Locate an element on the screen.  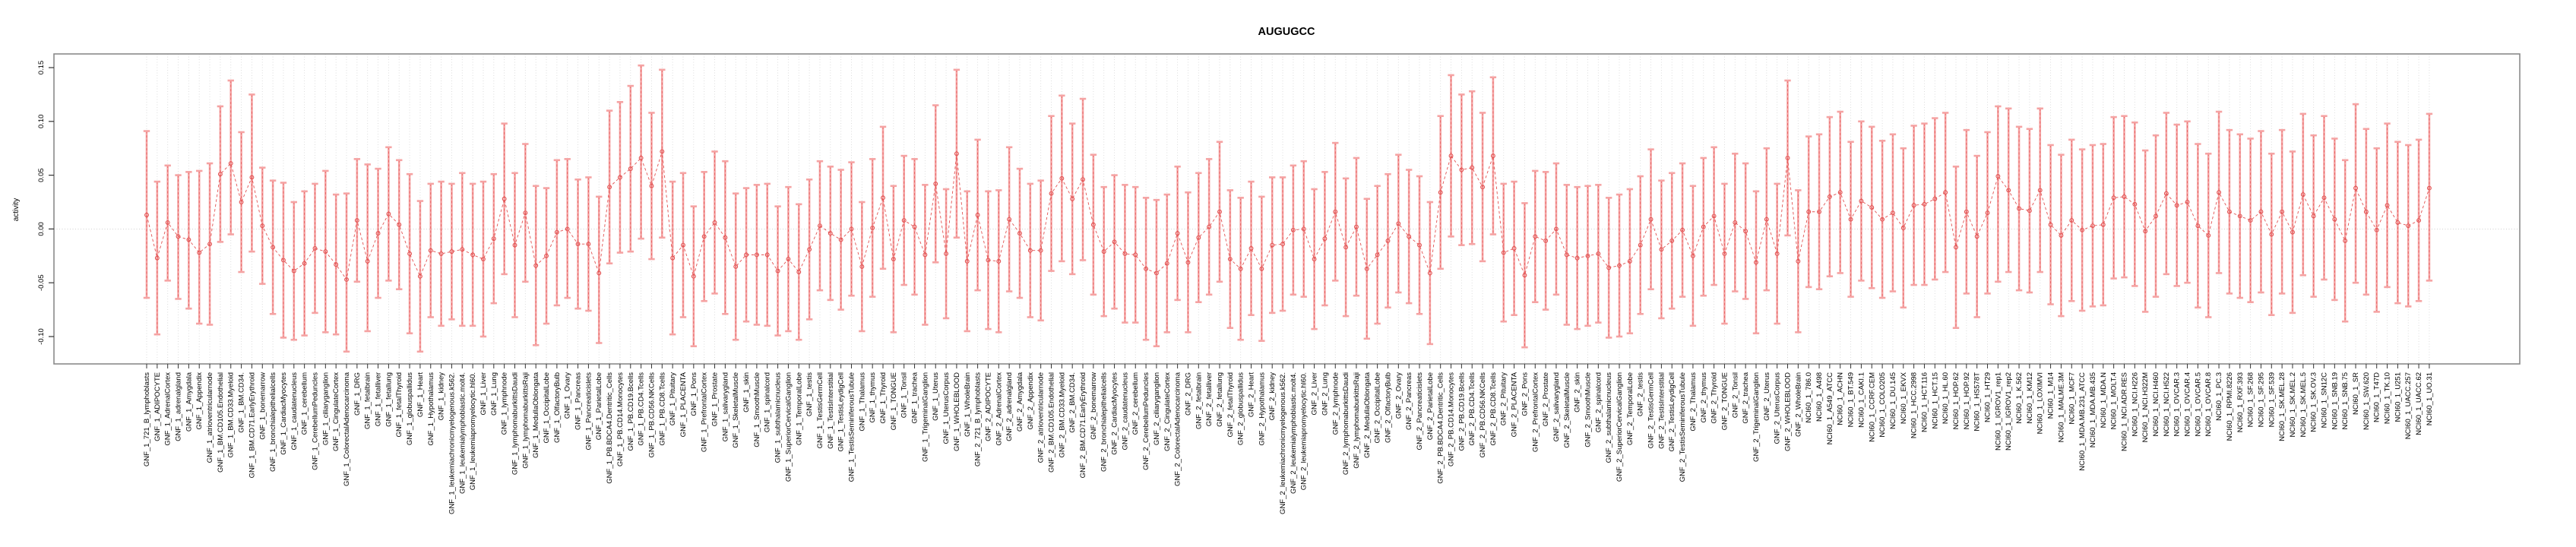
x-axis-label: GNF_1_Uterus is located at coordinates (936, 396).